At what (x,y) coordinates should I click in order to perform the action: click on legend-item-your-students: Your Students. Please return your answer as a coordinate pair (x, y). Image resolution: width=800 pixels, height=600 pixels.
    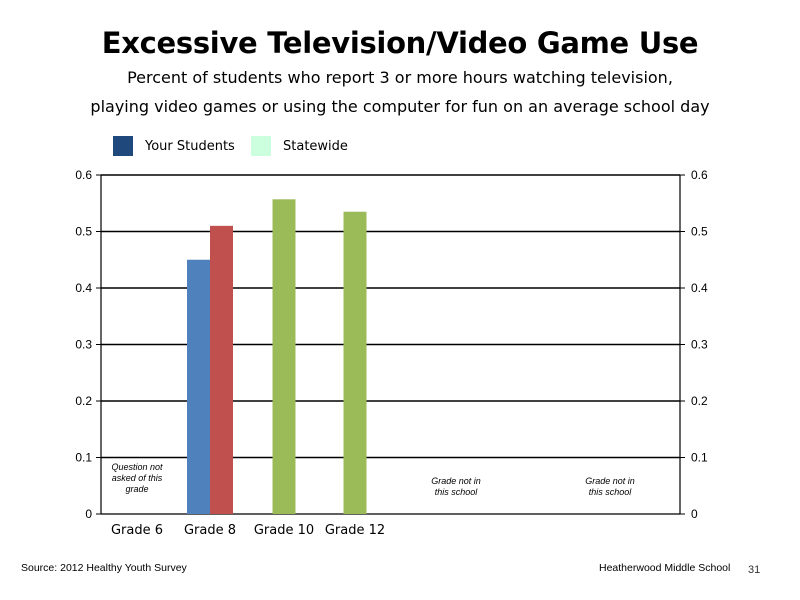
    Looking at the image, I should click on (174, 146).